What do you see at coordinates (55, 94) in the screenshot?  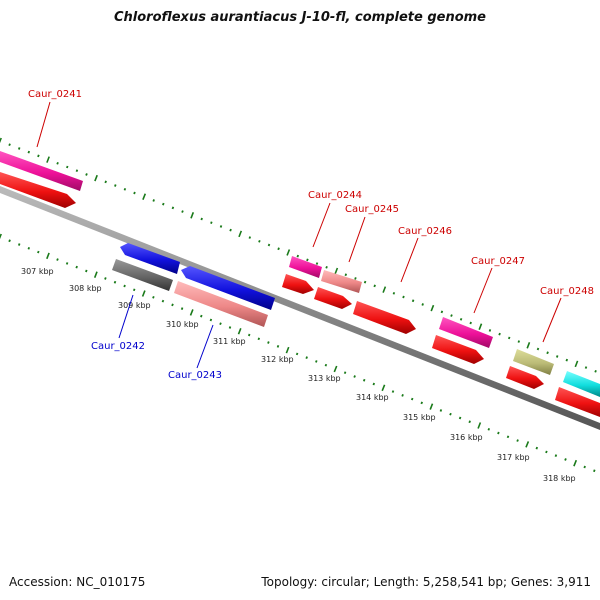 I see `gene-label-caur-0241: Caur_0241` at bounding box center [55, 94].